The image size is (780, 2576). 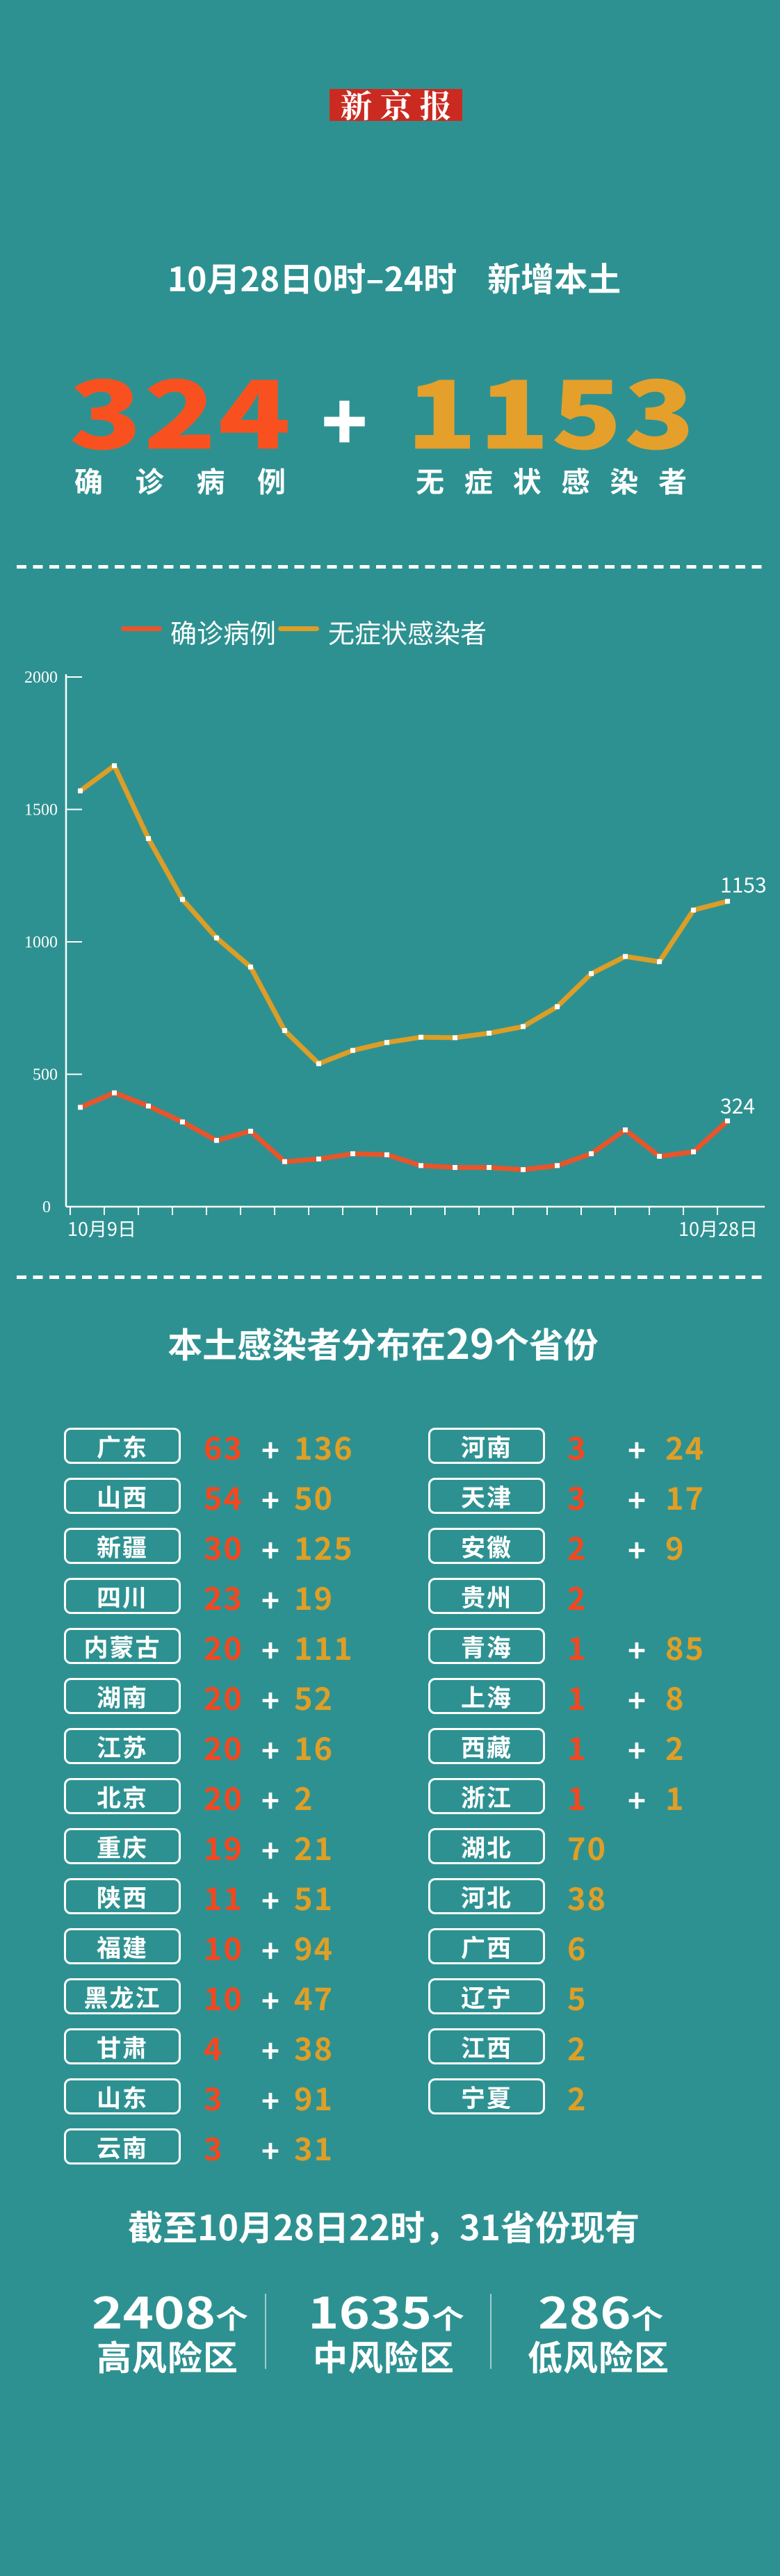 What do you see at coordinates (41, 678) in the screenshot?
I see `svg-text: 2000` at bounding box center [41, 678].